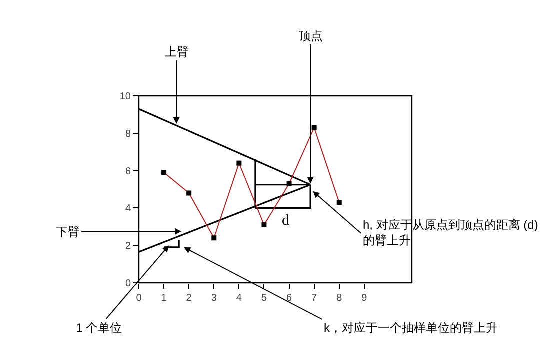 The height and width of the screenshot is (341, 560). What do you see at coordinates (289, 298) in the screenshot?
I see `x-tick-label: 6` at bounding box center [289, 298].